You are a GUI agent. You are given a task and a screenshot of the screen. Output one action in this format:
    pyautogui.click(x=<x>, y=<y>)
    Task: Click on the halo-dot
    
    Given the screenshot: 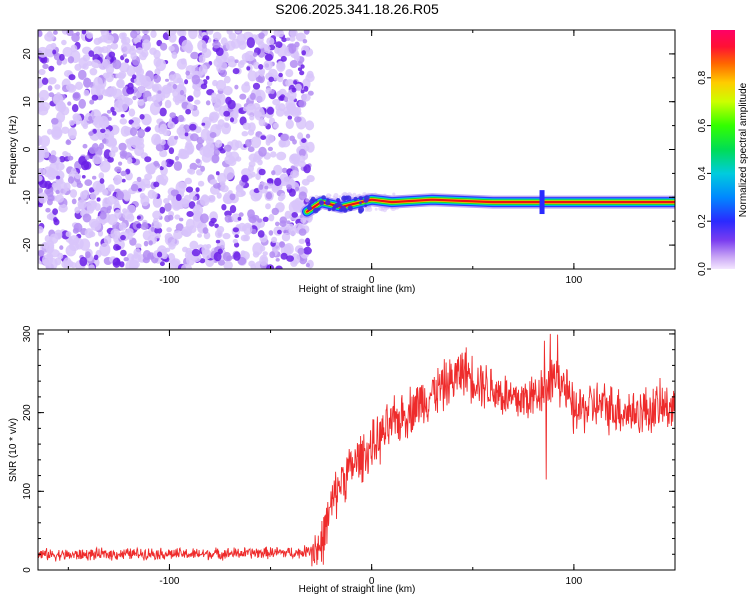 What is the action you would take?
    pyautogui.click(x=334, y=197)
    